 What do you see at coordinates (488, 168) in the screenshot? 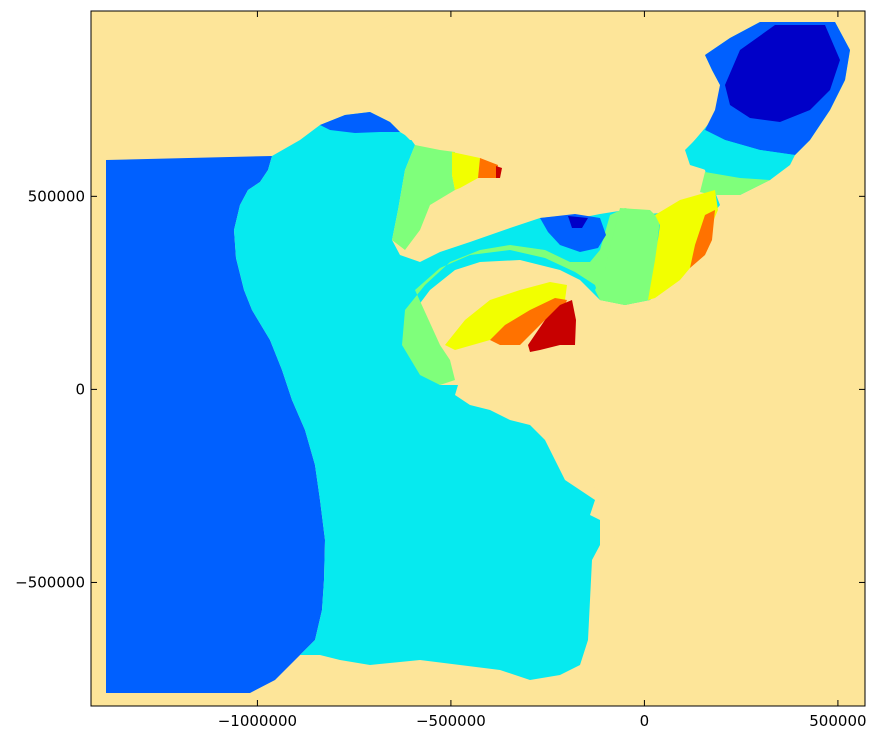
I see `north-bay-orange` at bounding box center [488, 168].